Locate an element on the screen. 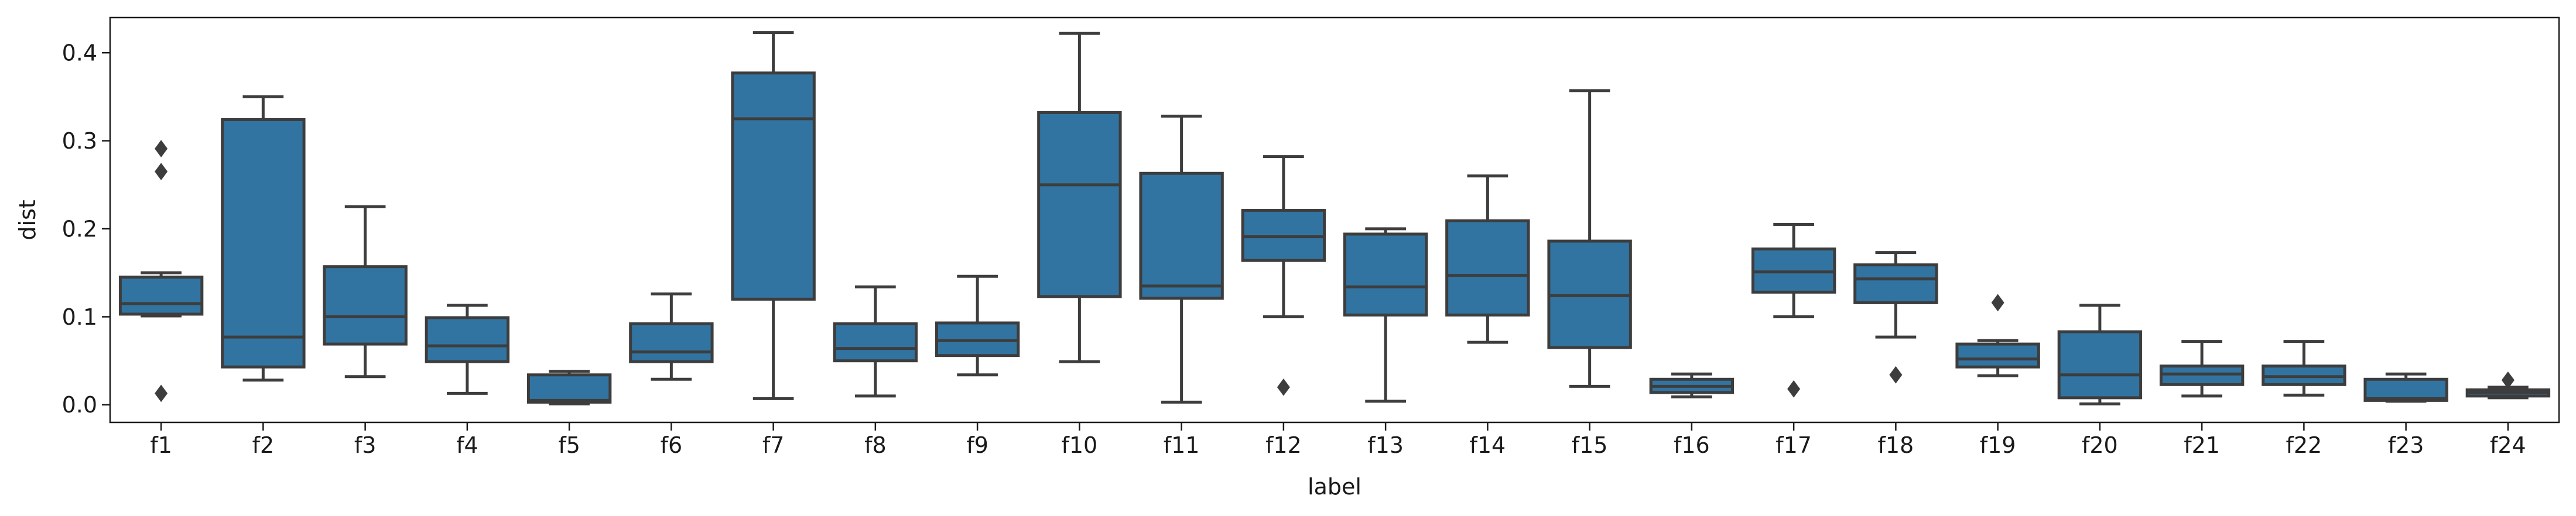  x-tick-label: f14 is located at coordinates (1488, 445).